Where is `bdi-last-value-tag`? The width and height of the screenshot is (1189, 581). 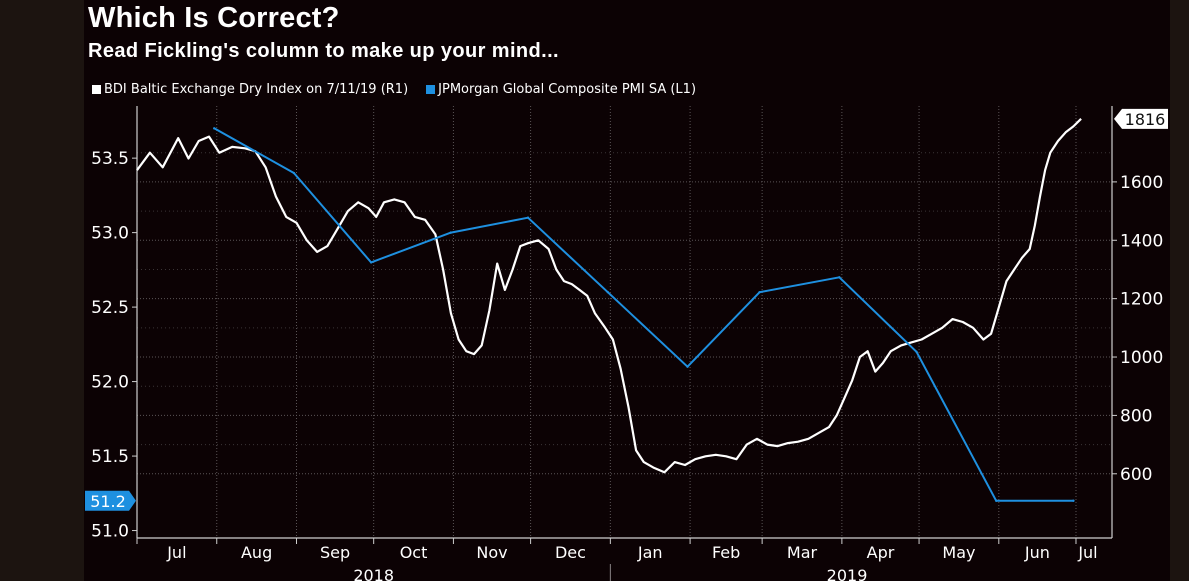
bdi-last-value-tag is located at coordinates (1141, 118).